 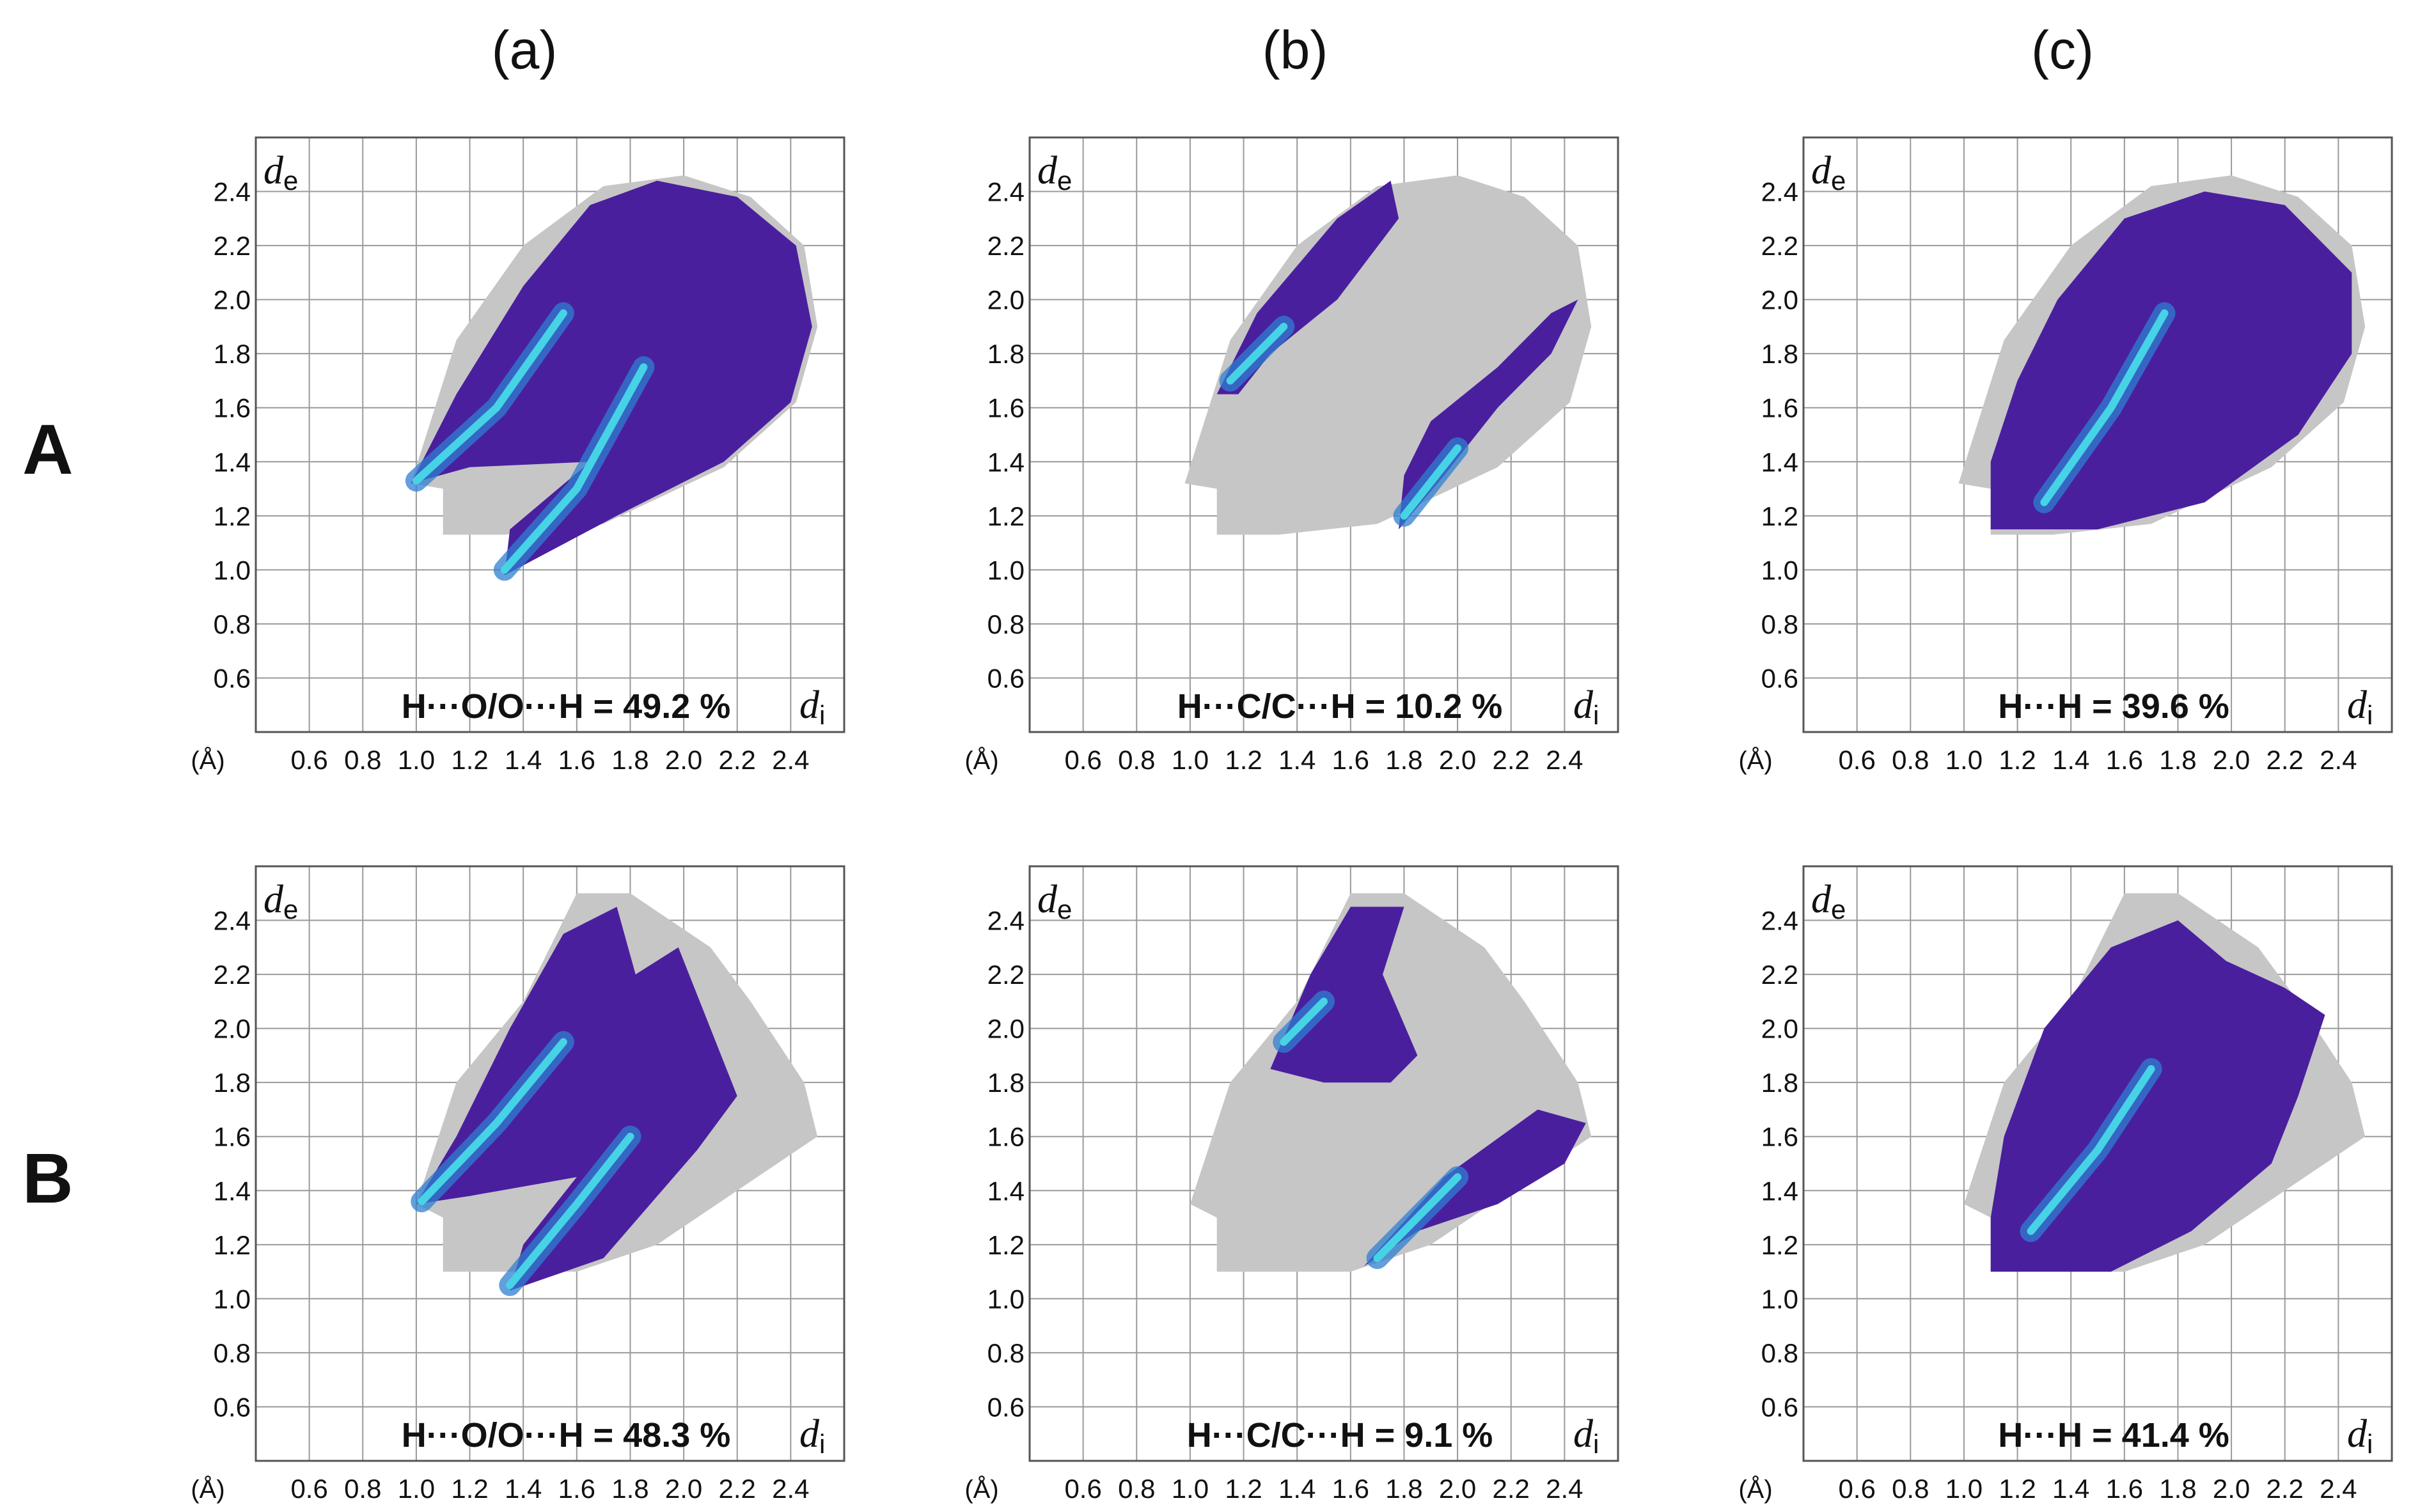 What do you see at coordinates (1596, 715) in the screenshot?
I see `x-axis-sub: i` at bounding box center [1596, 715].